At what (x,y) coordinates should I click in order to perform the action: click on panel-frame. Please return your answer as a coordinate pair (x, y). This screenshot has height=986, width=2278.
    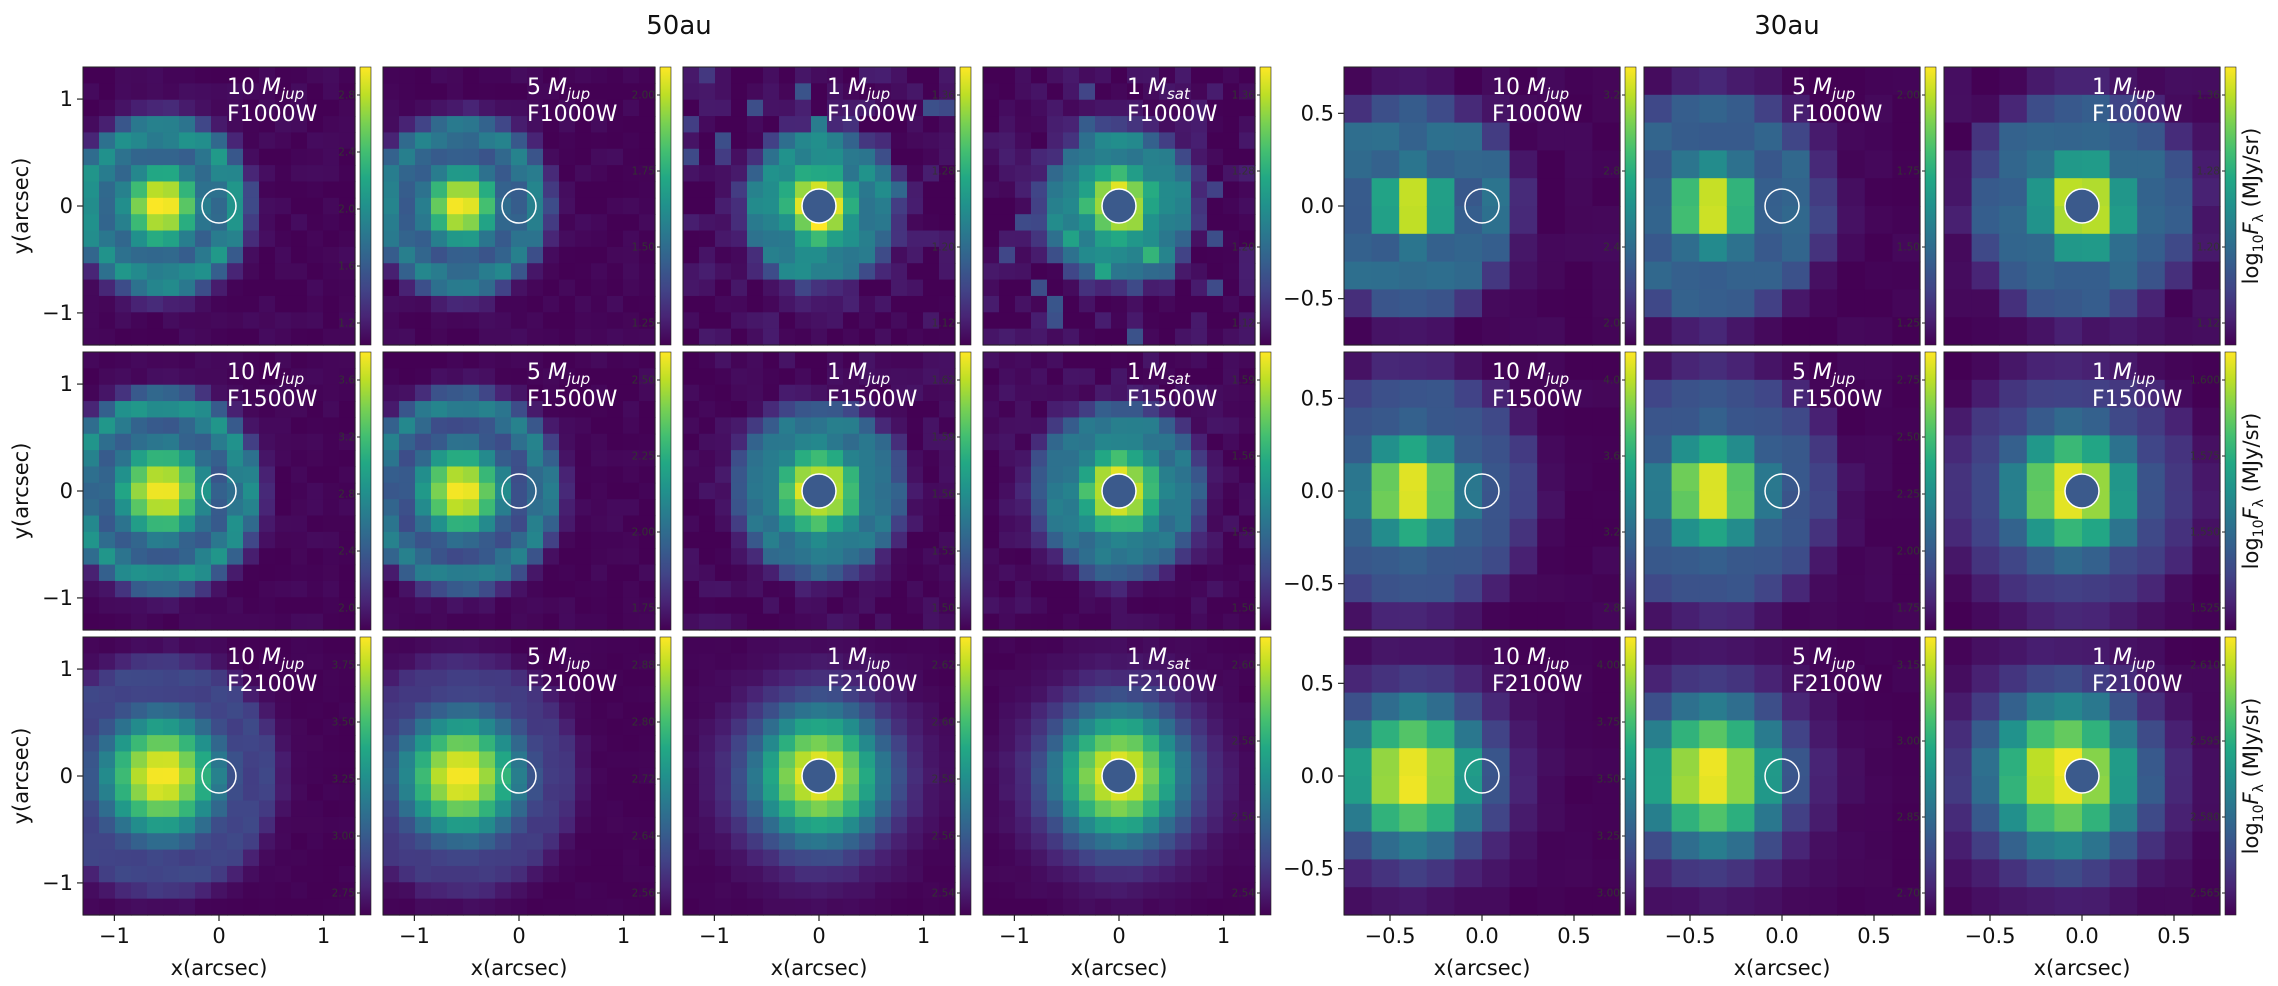
    Looking at the image, I should click on (1782, 491).